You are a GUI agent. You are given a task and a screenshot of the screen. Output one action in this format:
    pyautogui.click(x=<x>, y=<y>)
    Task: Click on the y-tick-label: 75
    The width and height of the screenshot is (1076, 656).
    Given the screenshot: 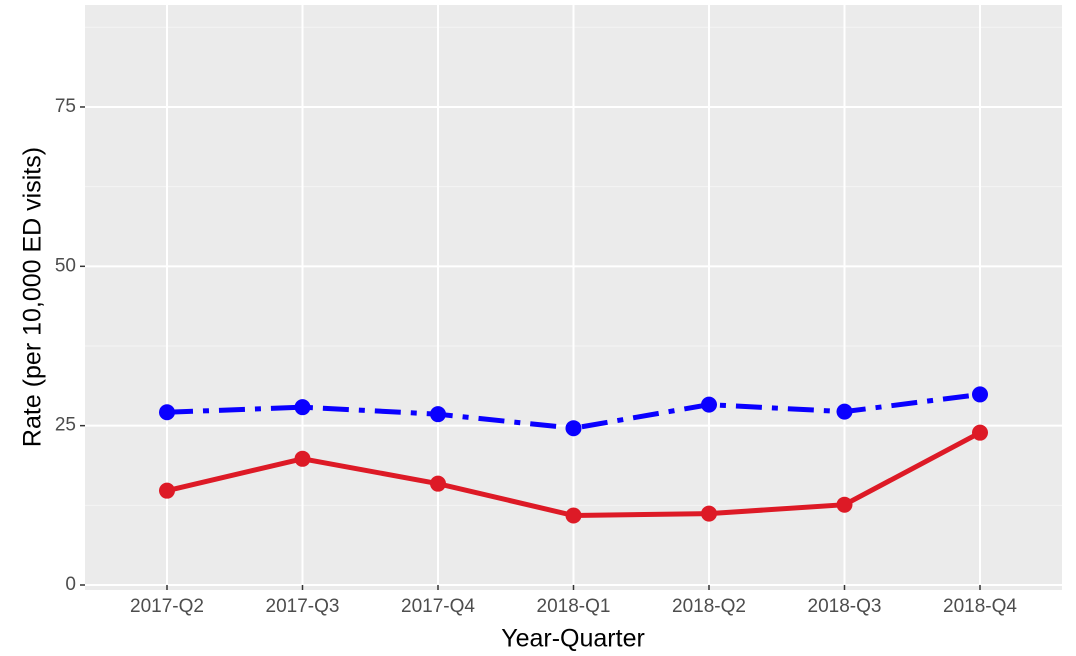 What is the action you would take?
    pyautogui.click(x=65, y=106)
    